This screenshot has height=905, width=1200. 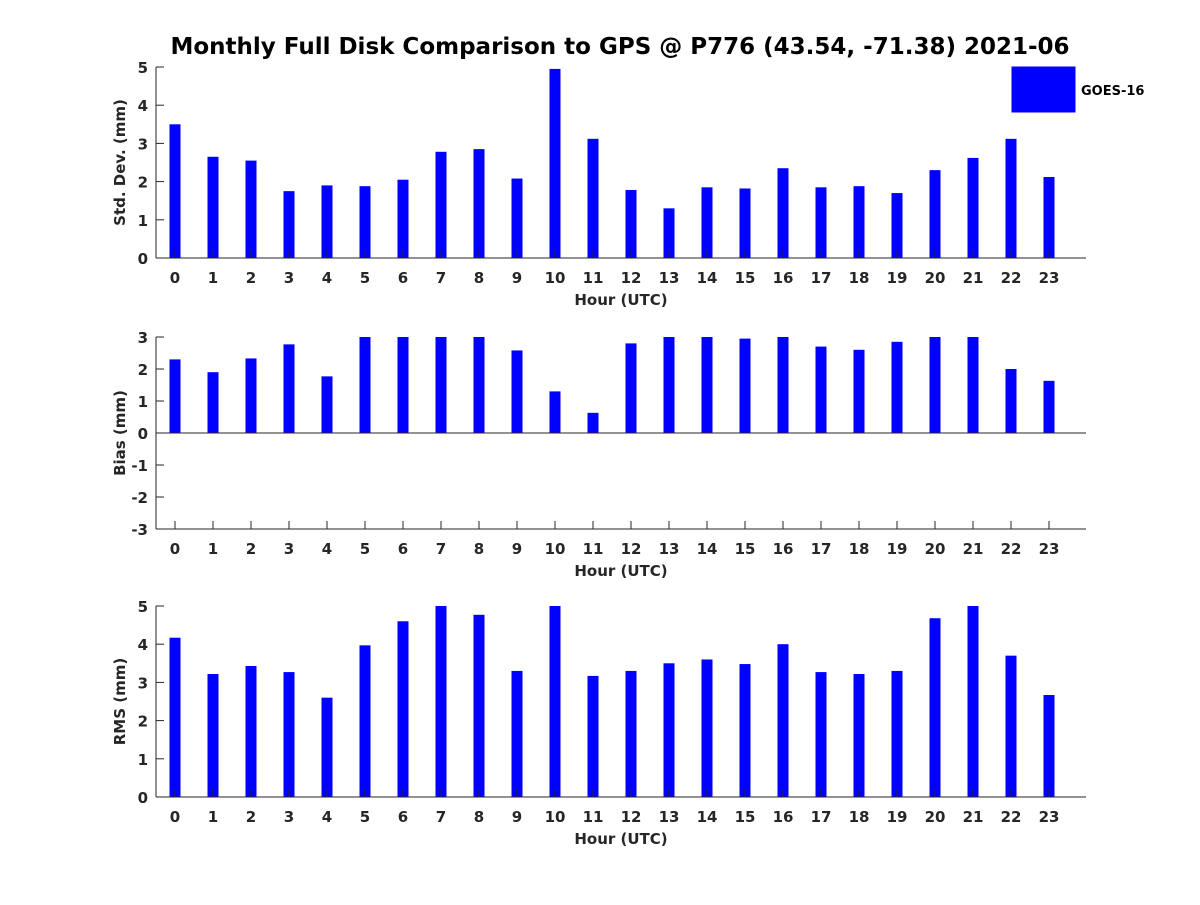 What do you see at coordinates (213, 817) in the screenshot?
I see `x-tick-label-3-1: 1` at bounding box center [213, 817].